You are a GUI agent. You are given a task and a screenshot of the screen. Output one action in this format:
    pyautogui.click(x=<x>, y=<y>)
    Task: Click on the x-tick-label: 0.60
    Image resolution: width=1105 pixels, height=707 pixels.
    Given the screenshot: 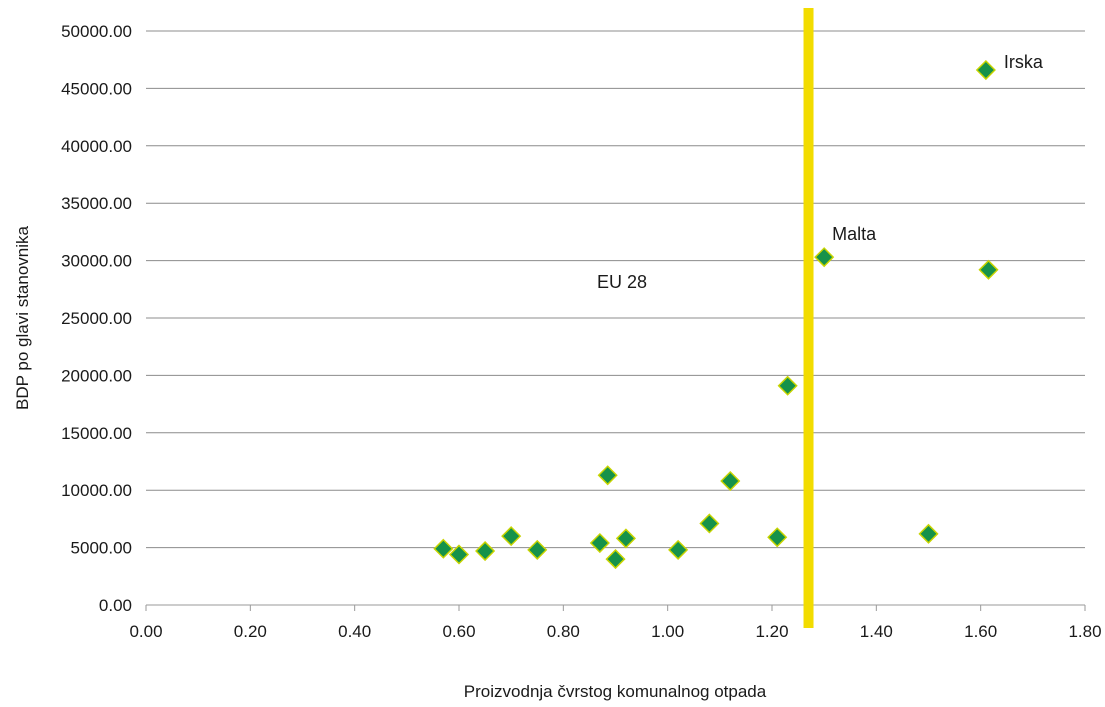 What is the action you would take?
    pyautogui.click(x=458, y=631)
    